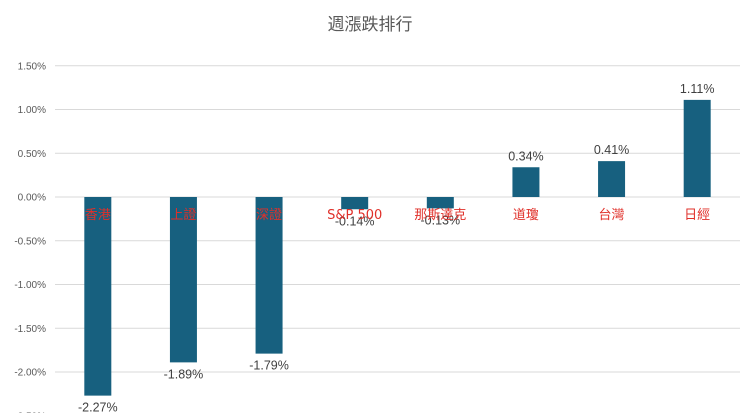 The image size is (740, 413). I want to click on chart-title: 週漲跌排行, so click(370, 25).